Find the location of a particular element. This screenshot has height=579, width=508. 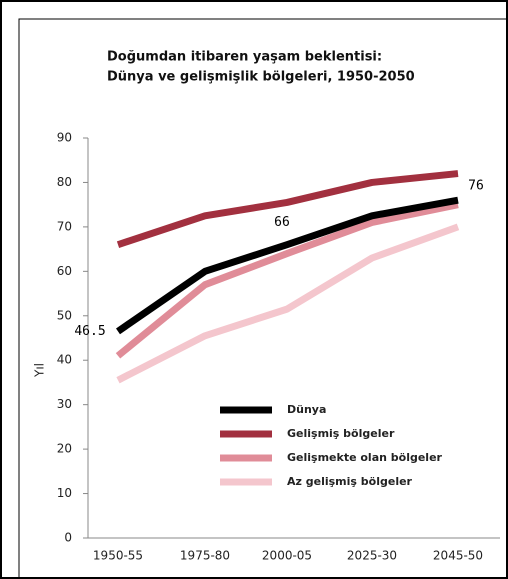

y-tick-label: 90 is located at coordinates (64, 138).